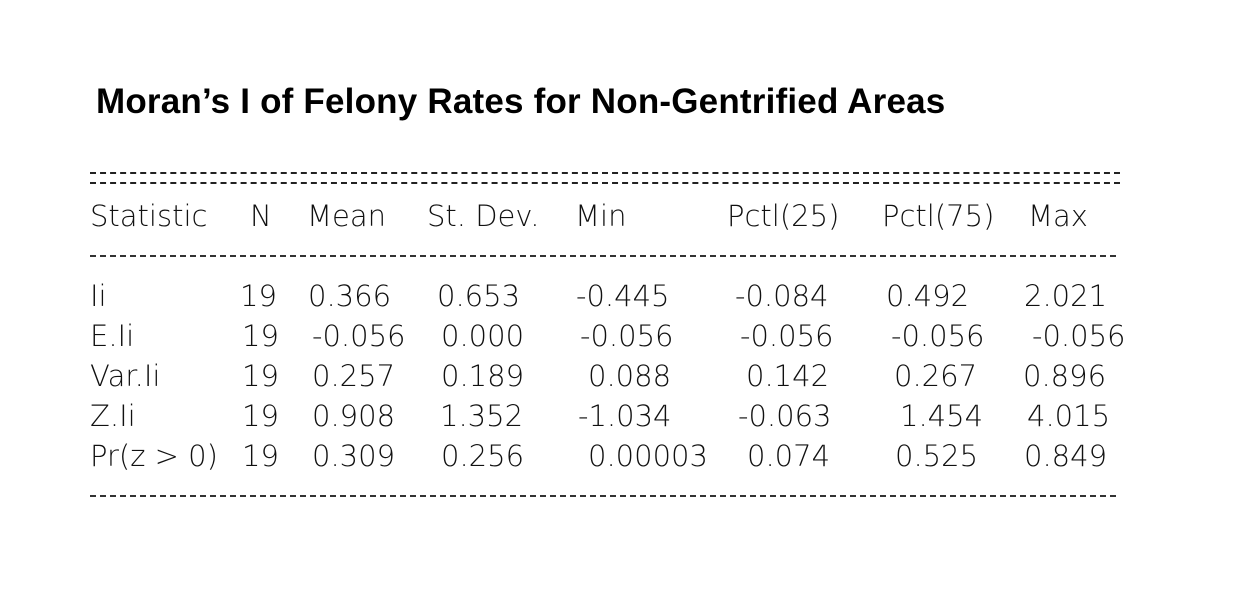 This screenshot has height=595, width=1243. I want to click on cell-stdev: 0.189, so click(483, 376).